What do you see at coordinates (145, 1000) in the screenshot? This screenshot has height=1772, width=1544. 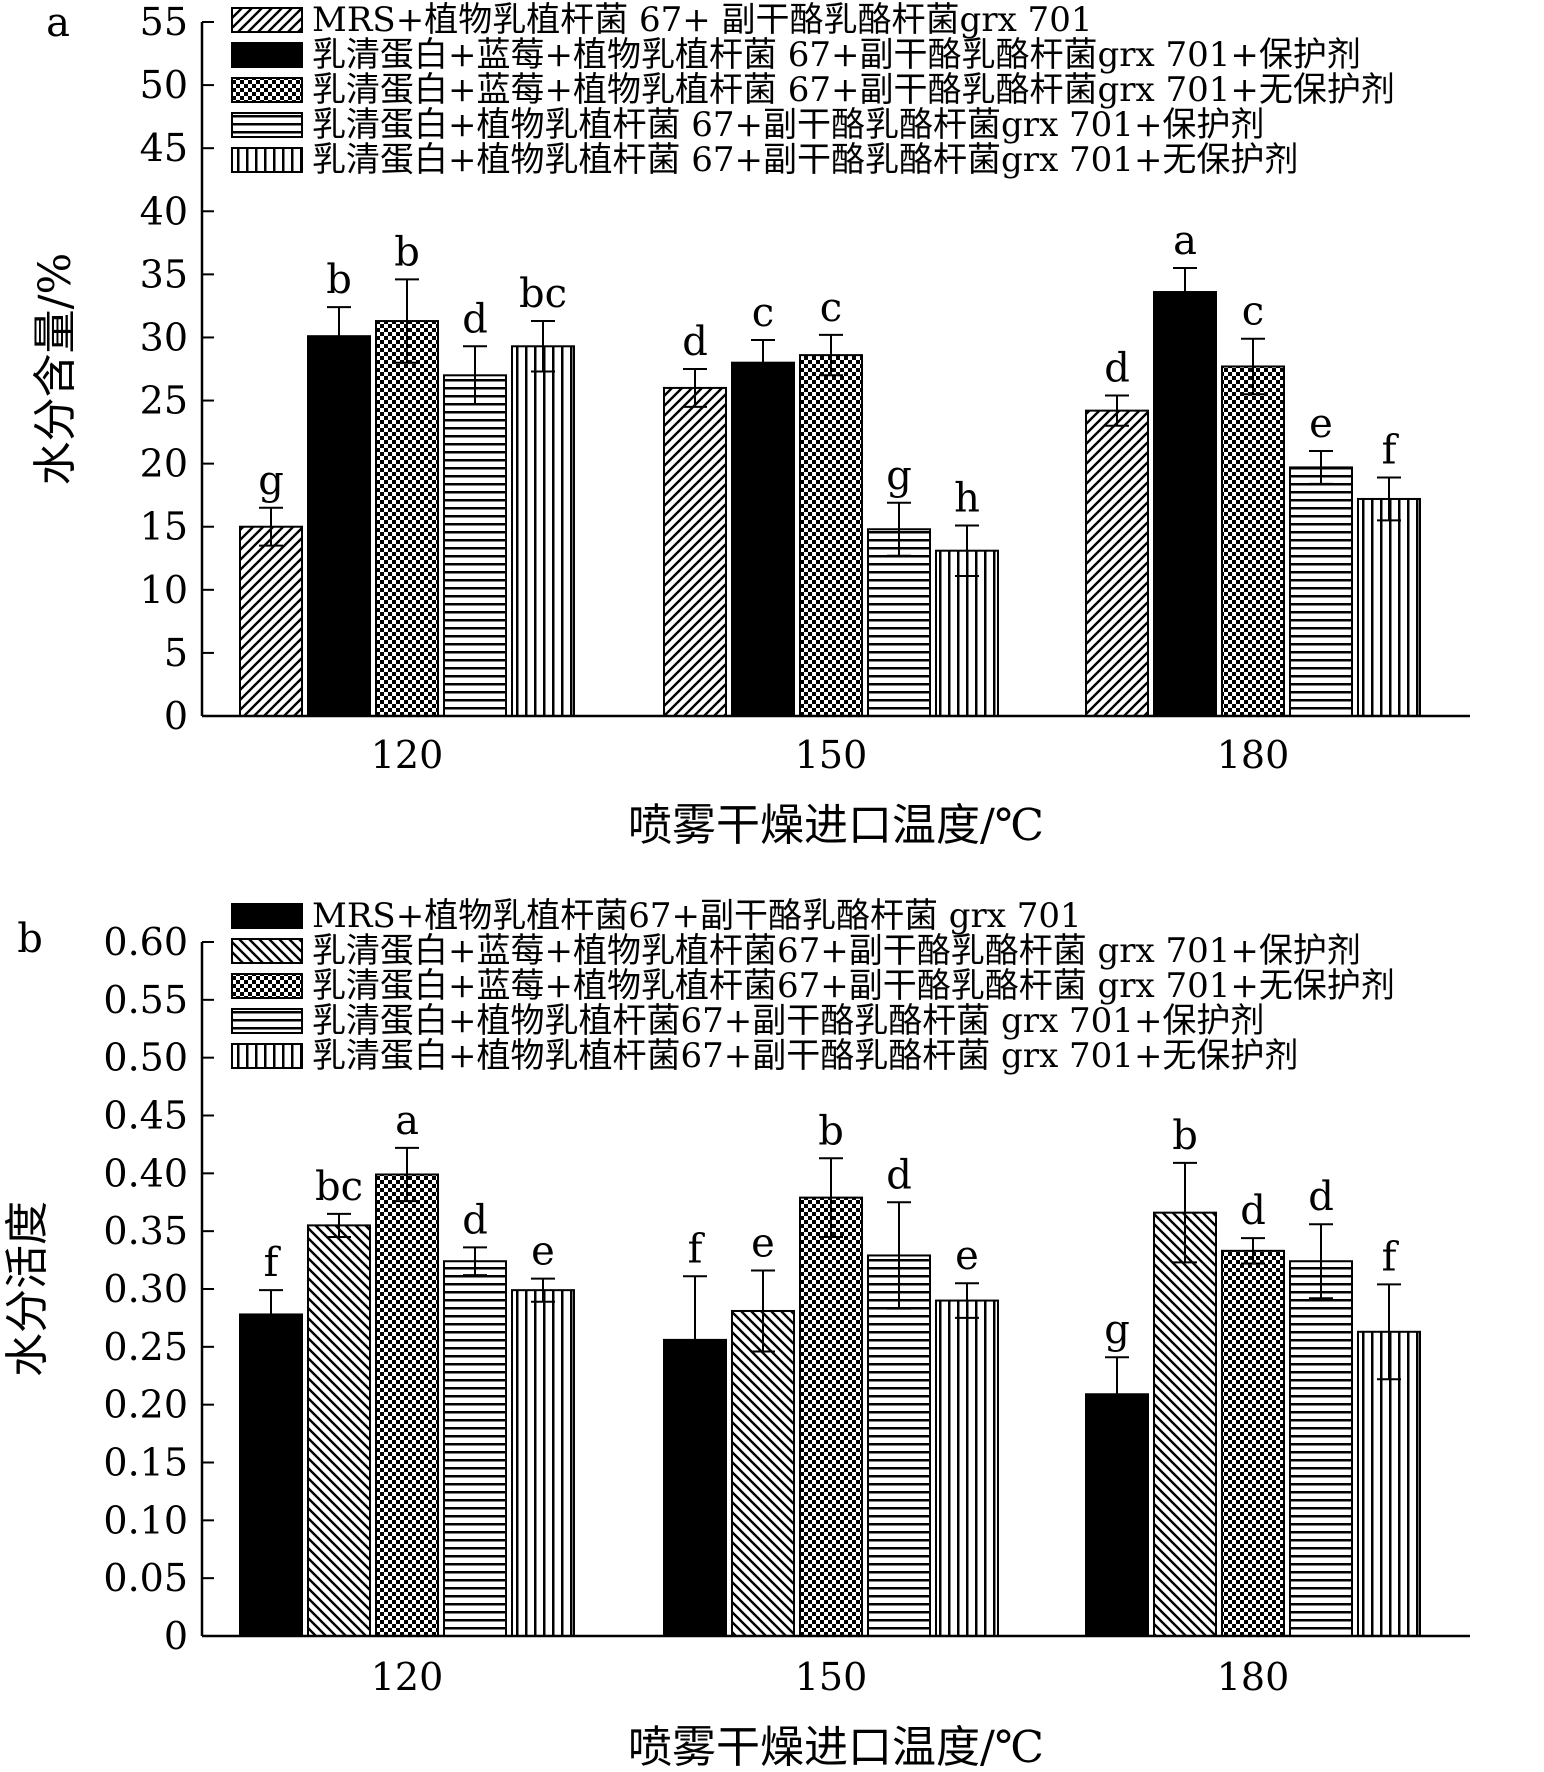 I see `y-tick-label: 0.55` at bounding box center [145, 1000].